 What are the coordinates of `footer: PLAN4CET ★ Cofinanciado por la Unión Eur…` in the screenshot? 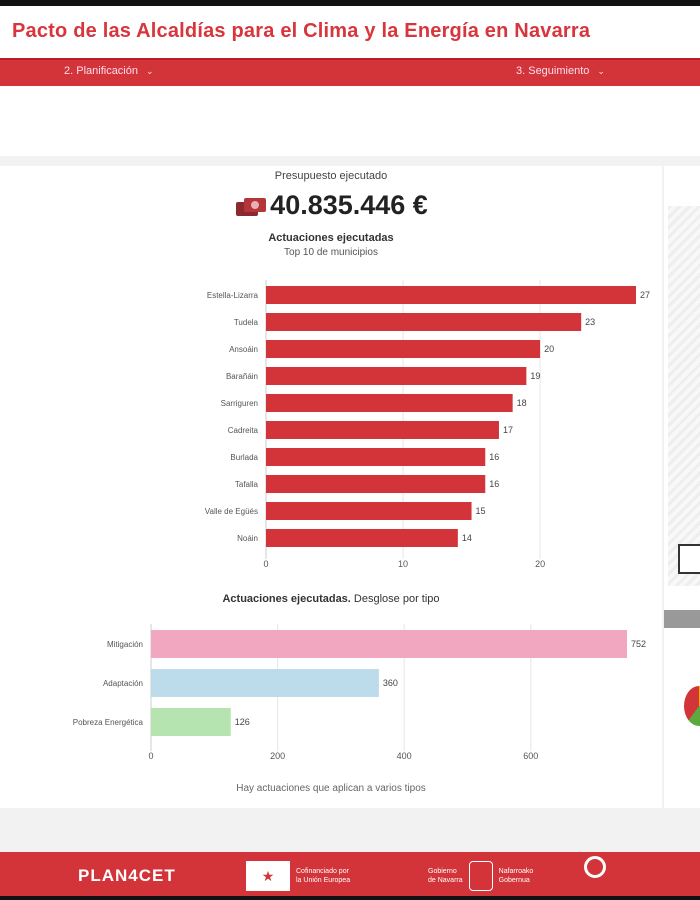 It's located at (350, 876).